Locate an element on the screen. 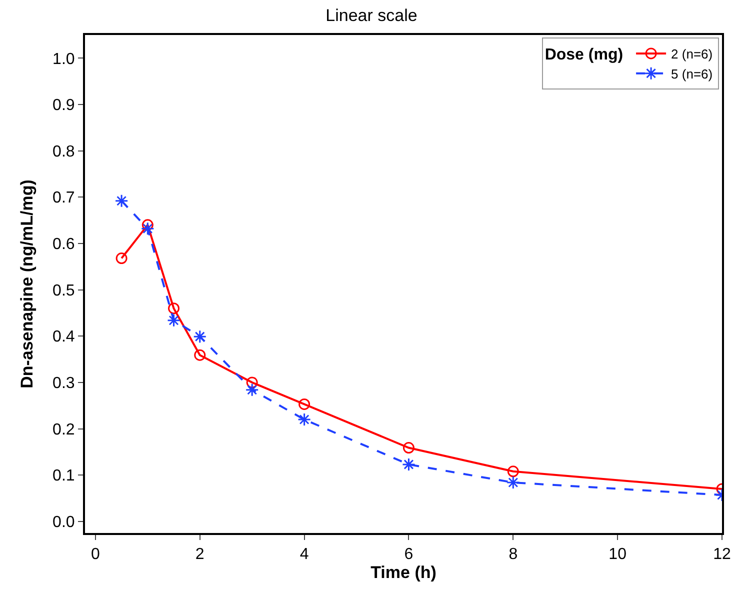 The width and height of the screenshot is (743, 598). x-tick-label: 8 is located at coordinates (513, 555).